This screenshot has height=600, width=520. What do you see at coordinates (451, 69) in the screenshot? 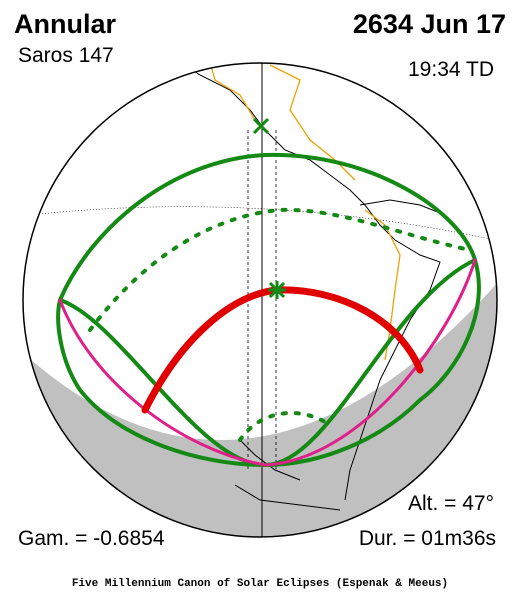
I see `time: 19:34 TD` at bounding box center [451, 69].